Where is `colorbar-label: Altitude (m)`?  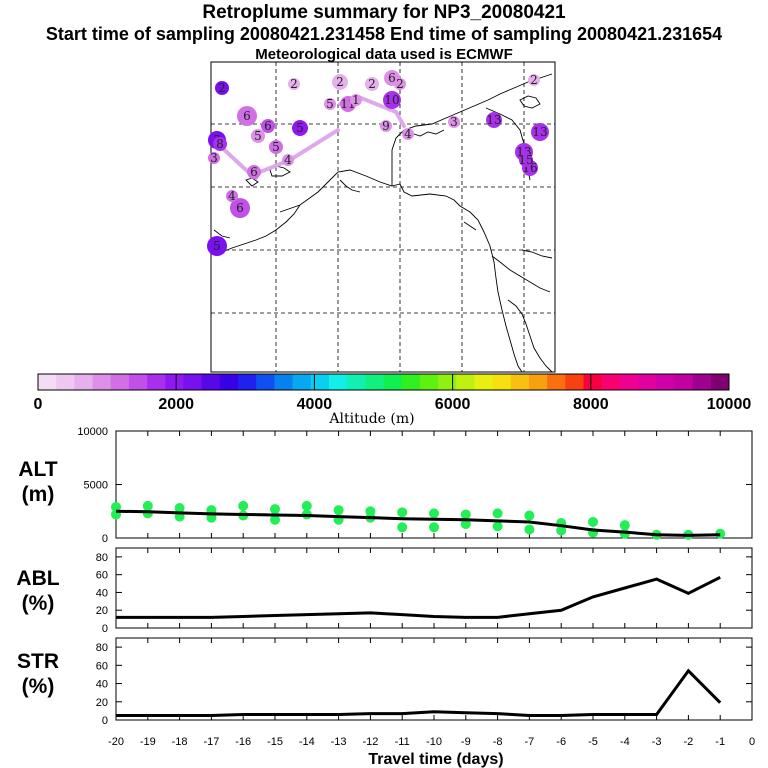 colorbar-label: Altitude (m) is located at coordinates (371, 419).